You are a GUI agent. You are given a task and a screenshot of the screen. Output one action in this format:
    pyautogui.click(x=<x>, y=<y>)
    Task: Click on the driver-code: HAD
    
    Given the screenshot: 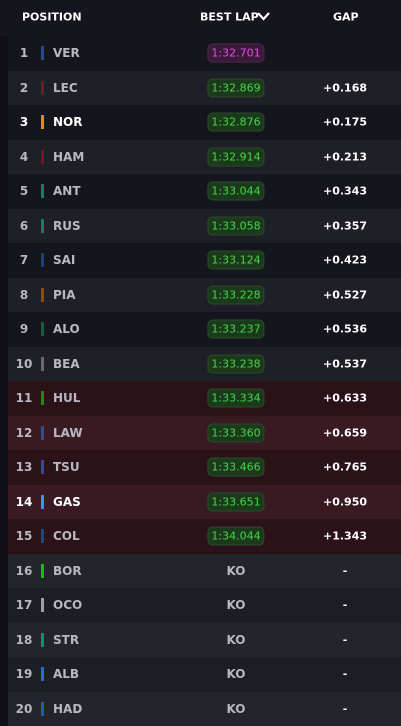 What is the action you would take?
    pyautogui.click(x=68, y=708)
    